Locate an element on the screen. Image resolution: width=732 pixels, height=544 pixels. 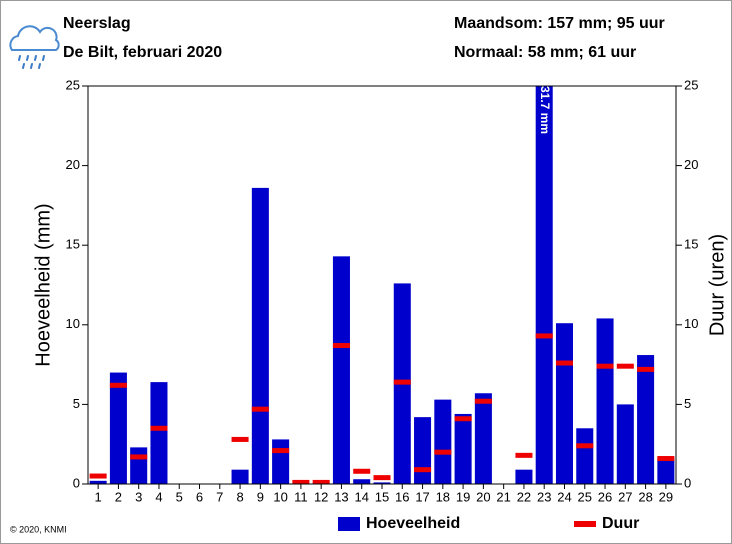
x-tick-label: 9 is located at coordinates (260, 496).